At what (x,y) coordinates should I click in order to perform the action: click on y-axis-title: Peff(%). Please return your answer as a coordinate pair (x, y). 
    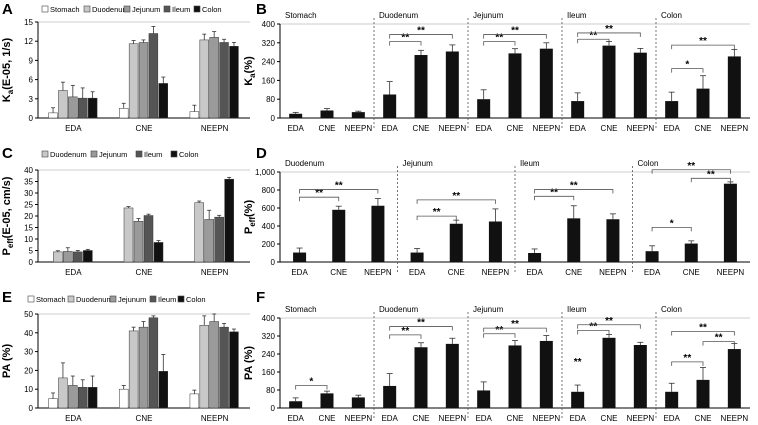
    Looking at the image, I should click on (250, 217).